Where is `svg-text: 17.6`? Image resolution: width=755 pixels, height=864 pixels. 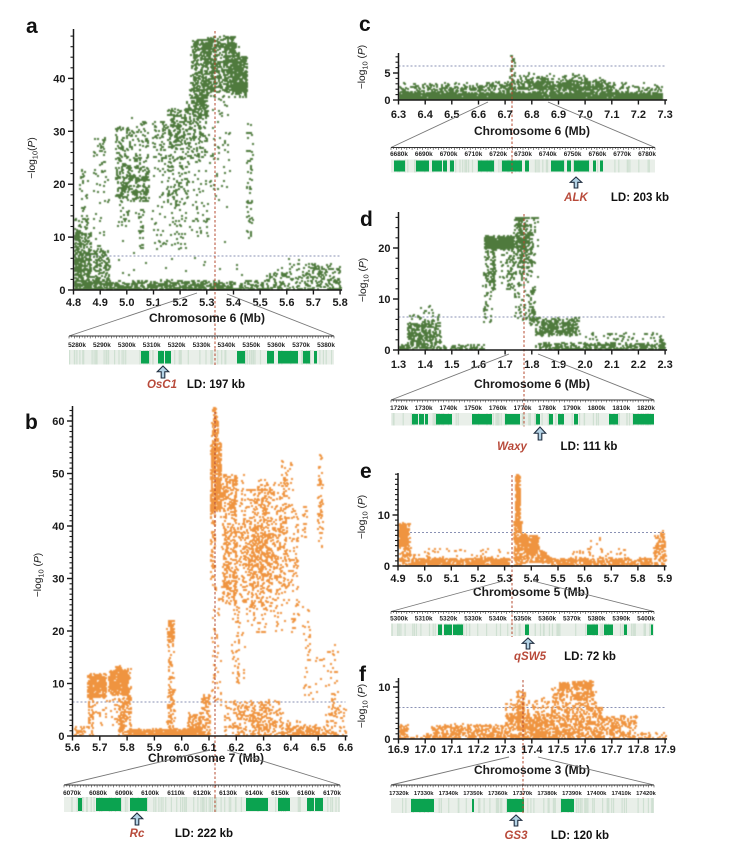 svg-text: 17.6 is located at coordinates (584, 750).